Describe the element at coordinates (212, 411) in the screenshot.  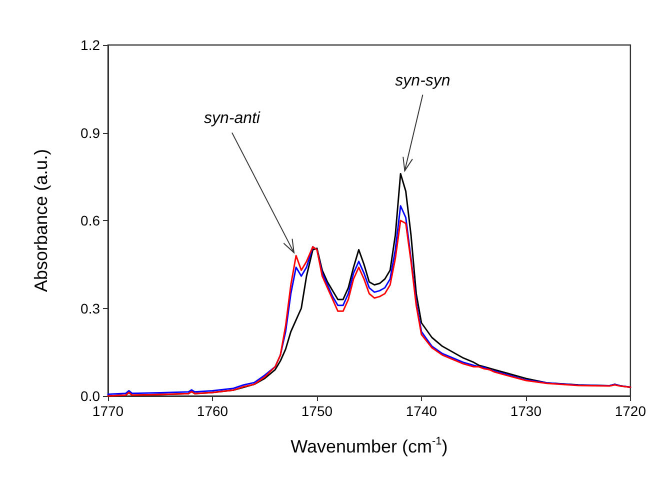
I see `x-tick-label: 1760` at that location.